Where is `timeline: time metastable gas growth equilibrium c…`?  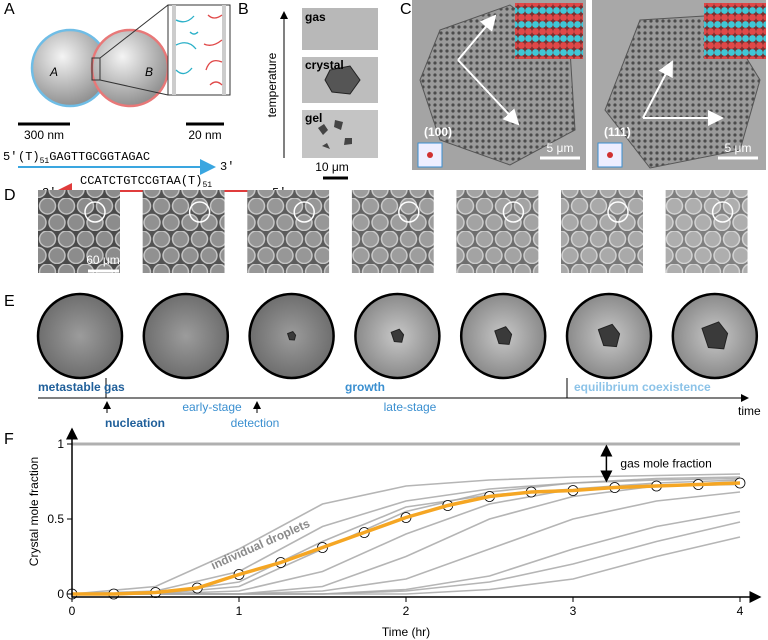 timeline: time metastable gas growth equilibrium c… is located at coordinates (399, 404).